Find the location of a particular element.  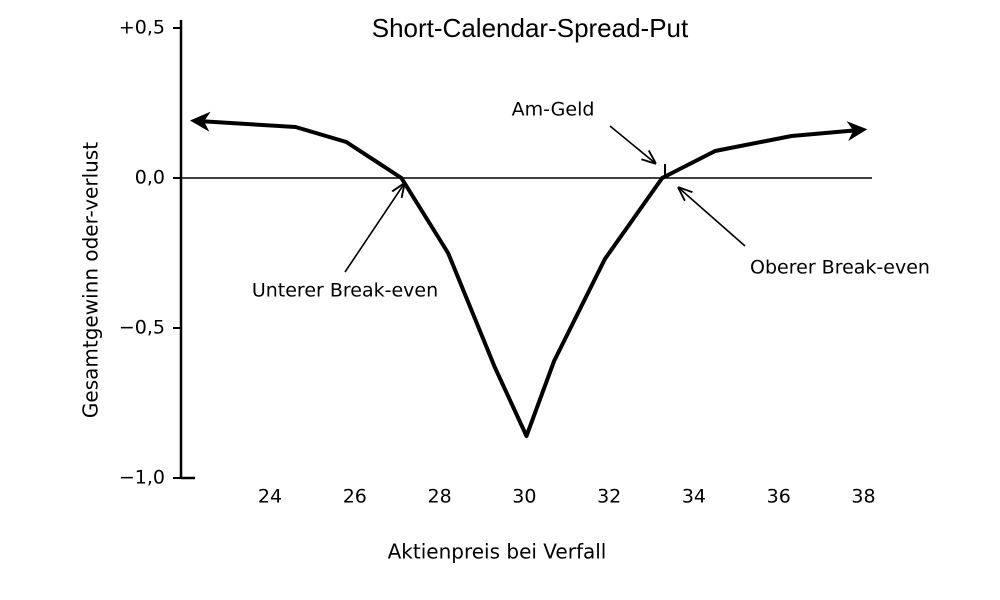

x-tick-label: 38 is located at coordinates (863, 497).